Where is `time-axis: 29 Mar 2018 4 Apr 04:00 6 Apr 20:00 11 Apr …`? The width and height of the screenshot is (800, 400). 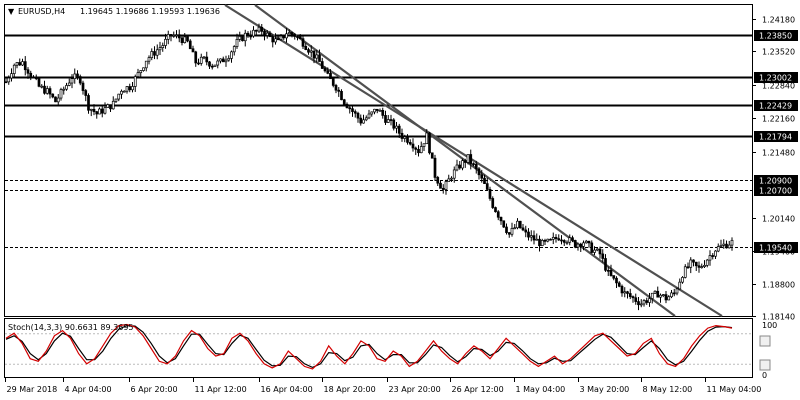
time-axis: 29 Mar 2018 4 Apr 04:00 6 Apr 20:00 11 Apr … is located at coordinates (383, 386).